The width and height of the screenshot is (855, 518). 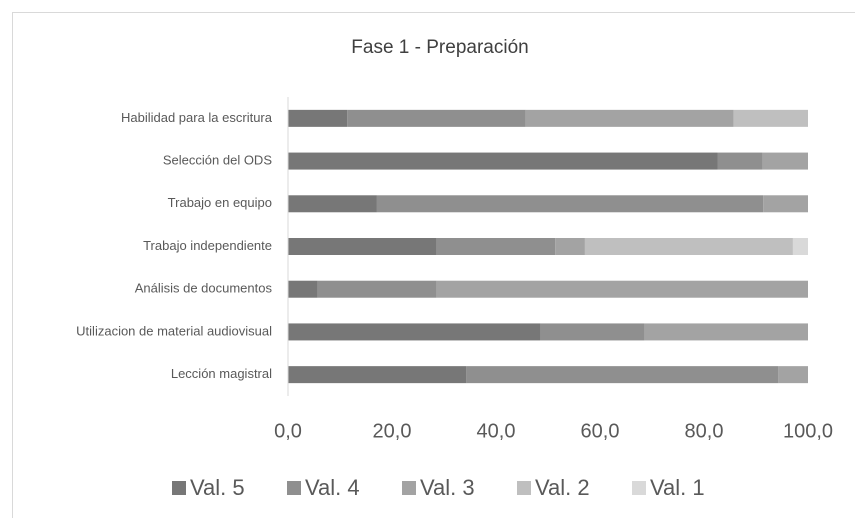 What do you see at coordinates (207, 245) in the screenshot?
I see `y-tick-label: Trabajo independiente` at bounding box center [207, 245].